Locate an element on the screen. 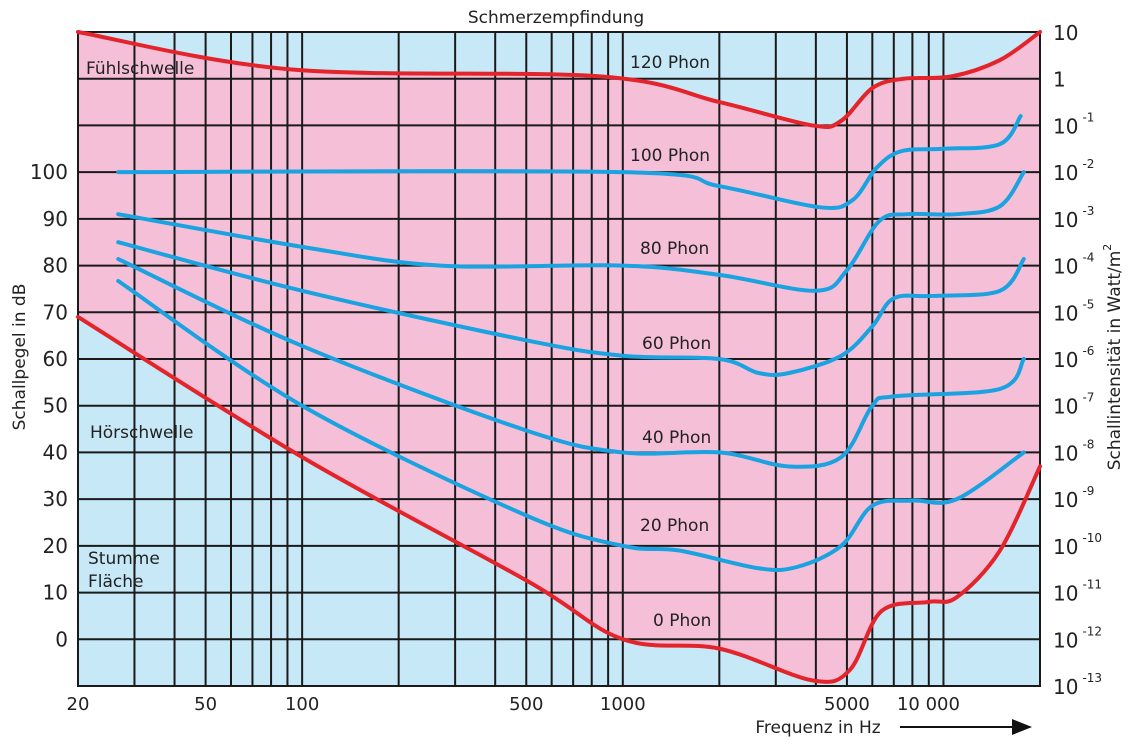  annotation-120-phon: 120 Phon is located at coordinates (670, 63).